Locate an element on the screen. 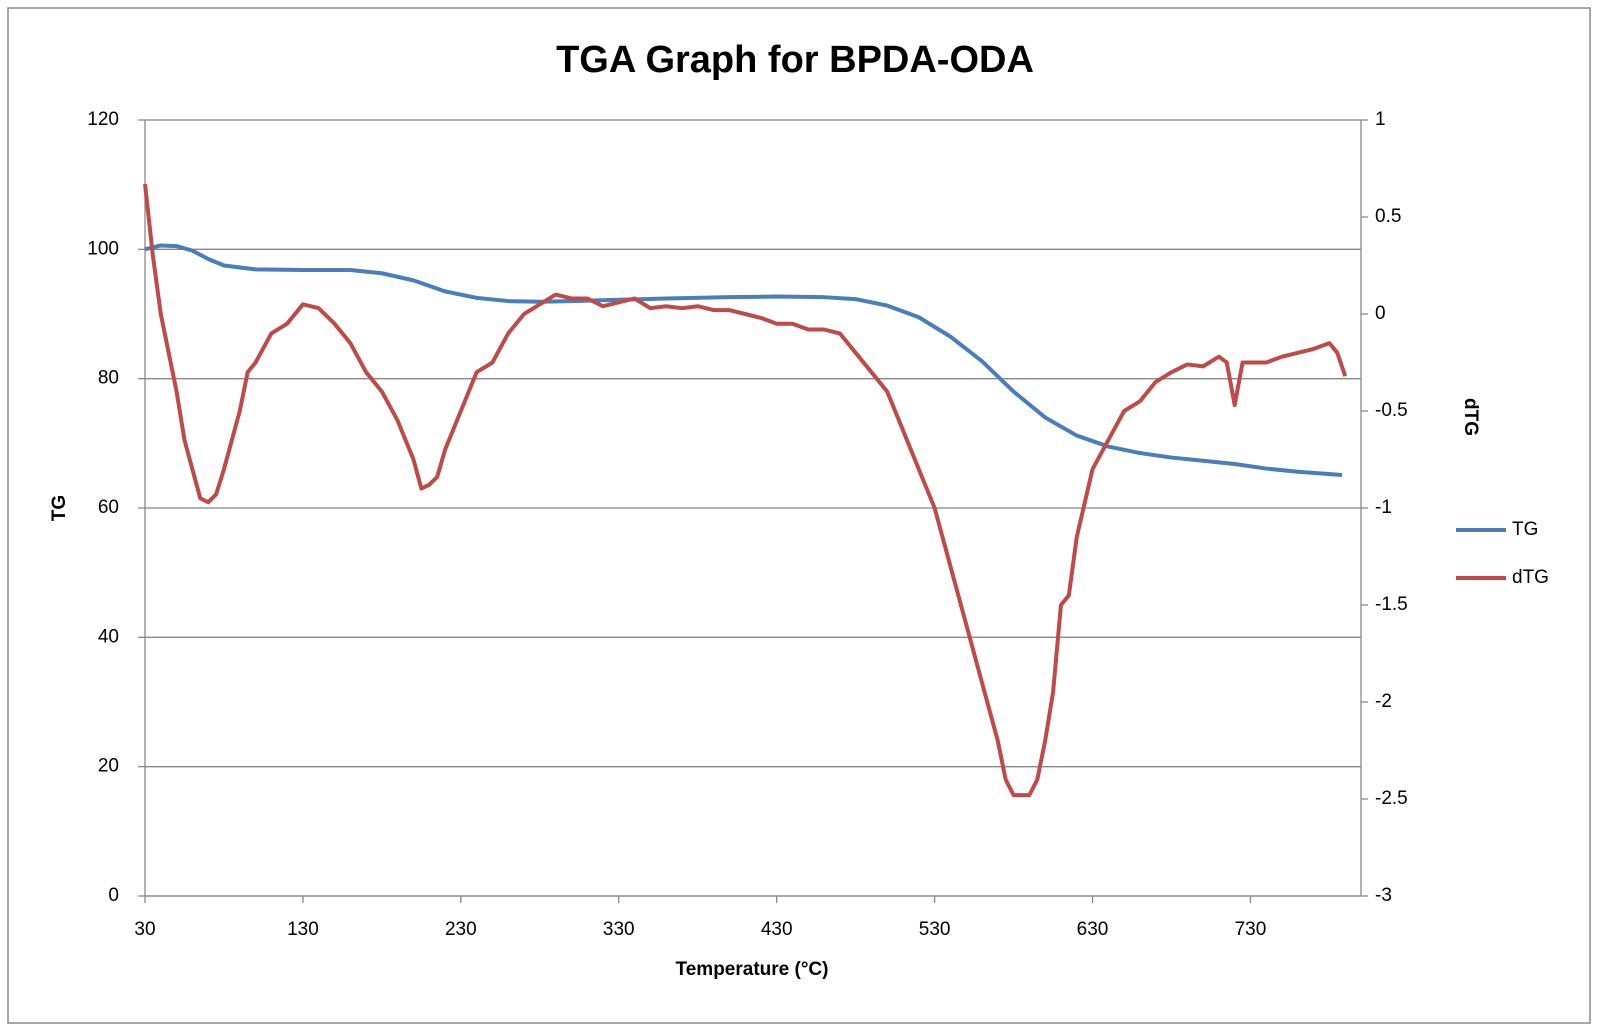 The height and width of the screenshot is (1031, 1598). x-tick-label: 130 is located at coordinates (303, 929).